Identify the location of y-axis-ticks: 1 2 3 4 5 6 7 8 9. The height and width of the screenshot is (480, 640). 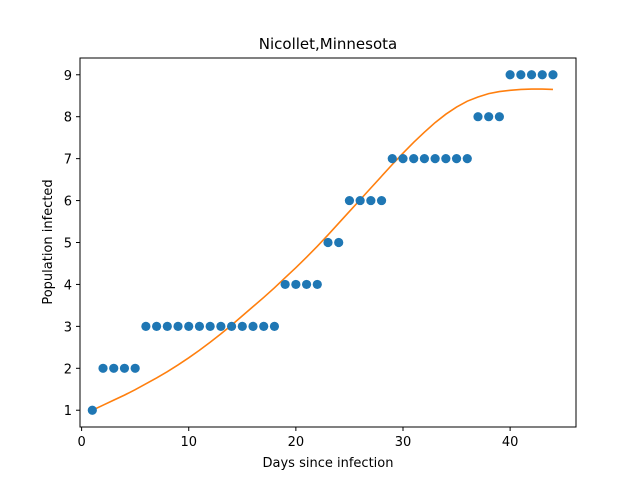
(72, 244).